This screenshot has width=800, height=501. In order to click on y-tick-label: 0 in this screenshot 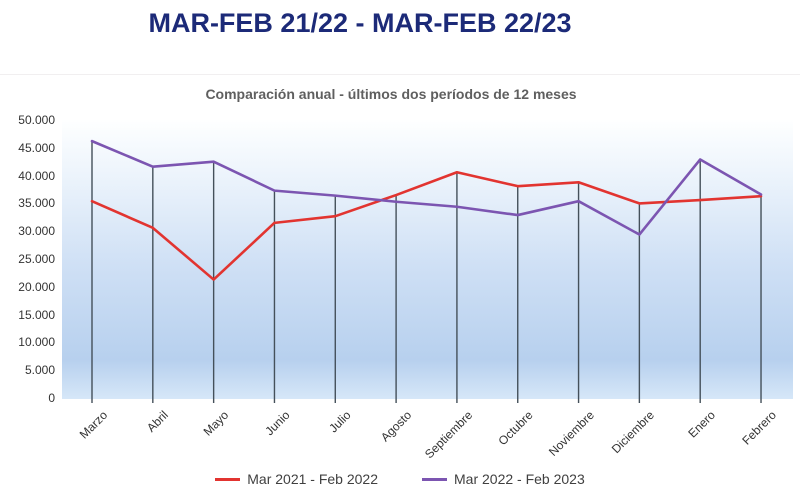, I will do `click(51, 398)`.